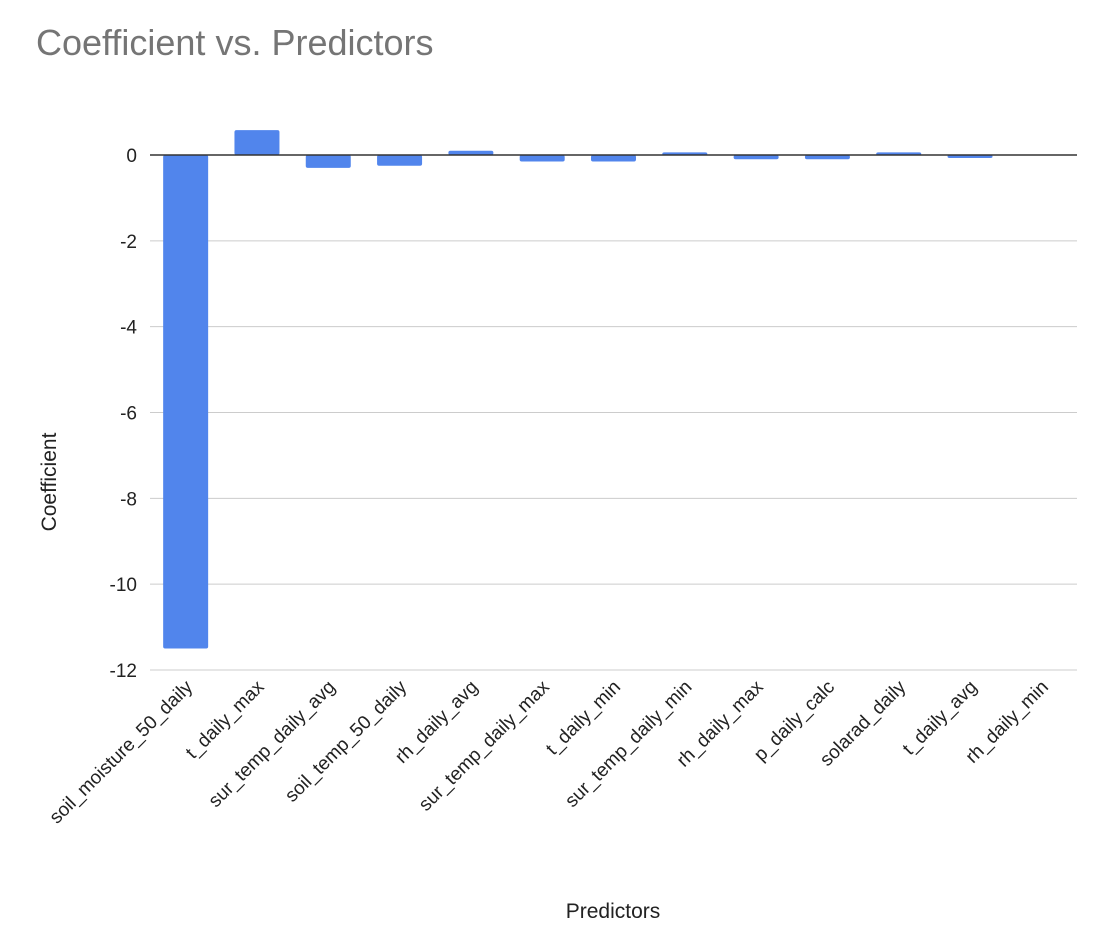  What do you see at coordinates (613, 158) in the screenshot?
I see `bar-t_daily_min` at bounding box center [613, 158].